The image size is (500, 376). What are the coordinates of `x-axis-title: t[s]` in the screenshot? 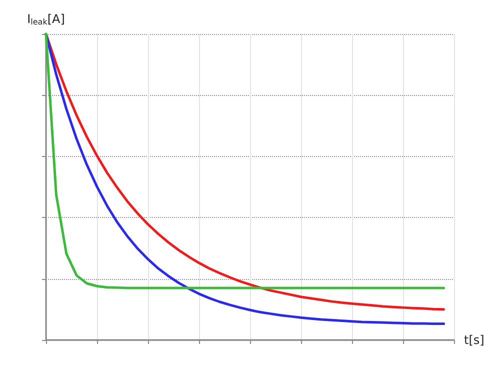 It's located at (474, 340).